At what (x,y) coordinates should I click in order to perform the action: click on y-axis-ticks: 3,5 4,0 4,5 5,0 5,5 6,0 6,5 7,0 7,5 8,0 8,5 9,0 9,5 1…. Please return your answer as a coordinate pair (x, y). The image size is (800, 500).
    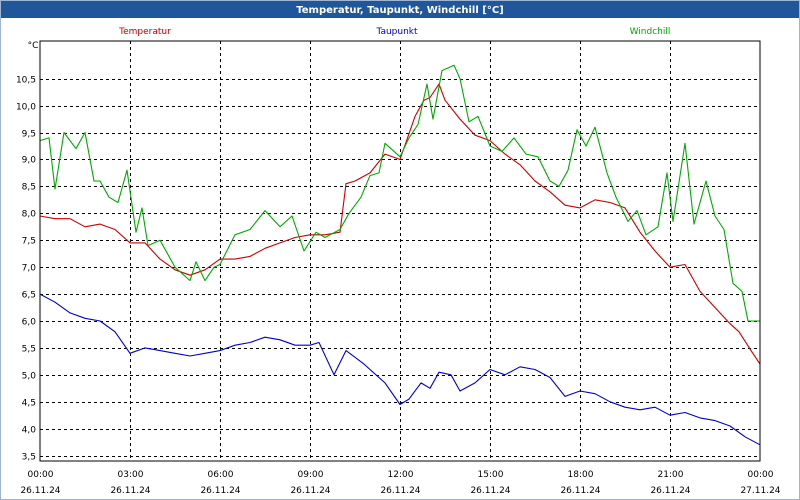
    Looking at the image, I should click on (26, 269).